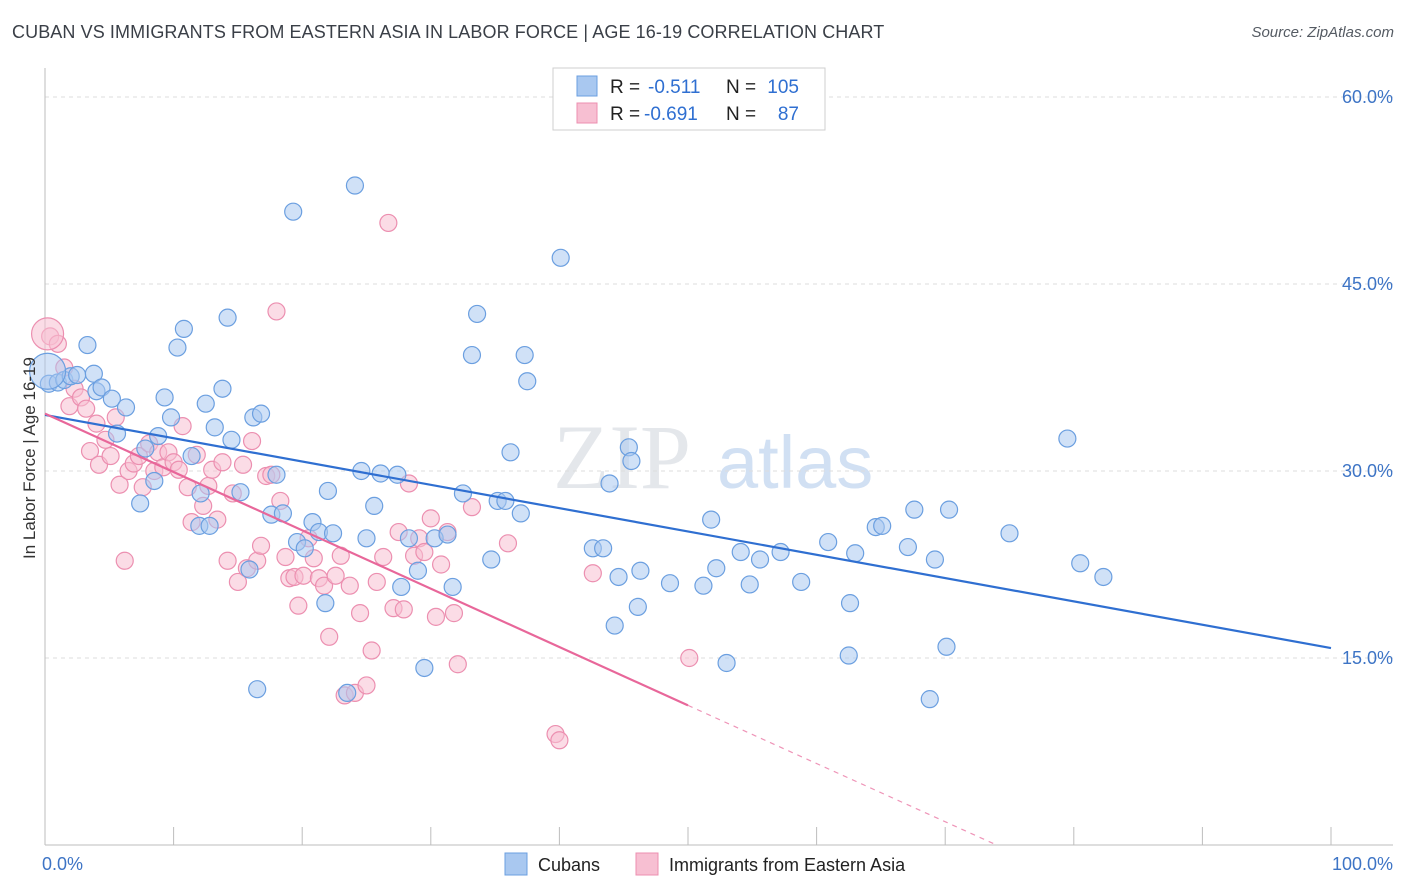 The image size is (1406, 892). What do you see at coordinates (622, 457) in the screenshot?
I see `watermark-zip: ZIP` at bounding box center [622, 457].